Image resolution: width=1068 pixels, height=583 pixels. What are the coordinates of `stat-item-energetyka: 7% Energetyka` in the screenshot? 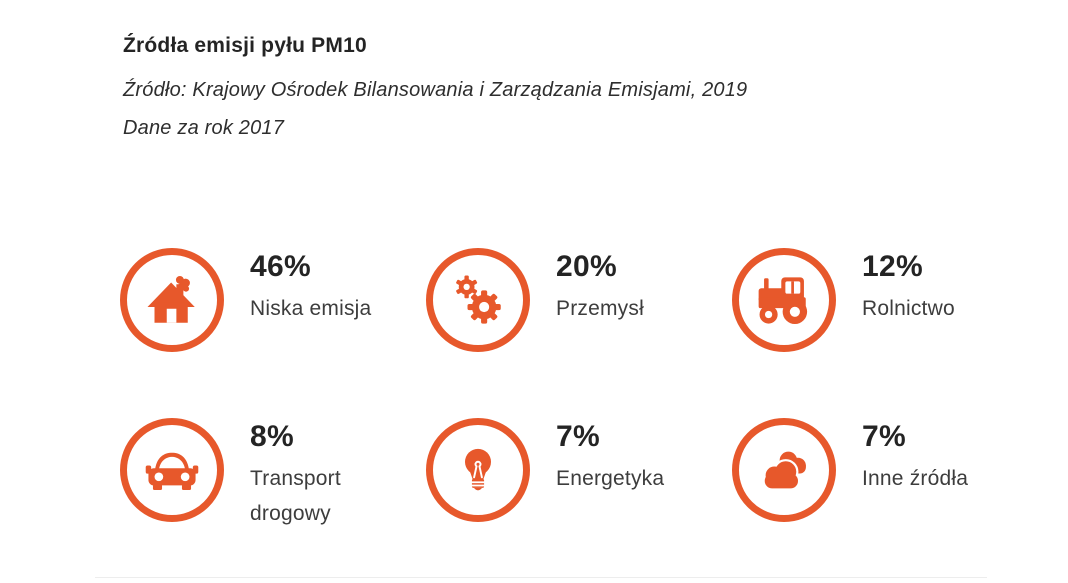 It's located at (579, 500).